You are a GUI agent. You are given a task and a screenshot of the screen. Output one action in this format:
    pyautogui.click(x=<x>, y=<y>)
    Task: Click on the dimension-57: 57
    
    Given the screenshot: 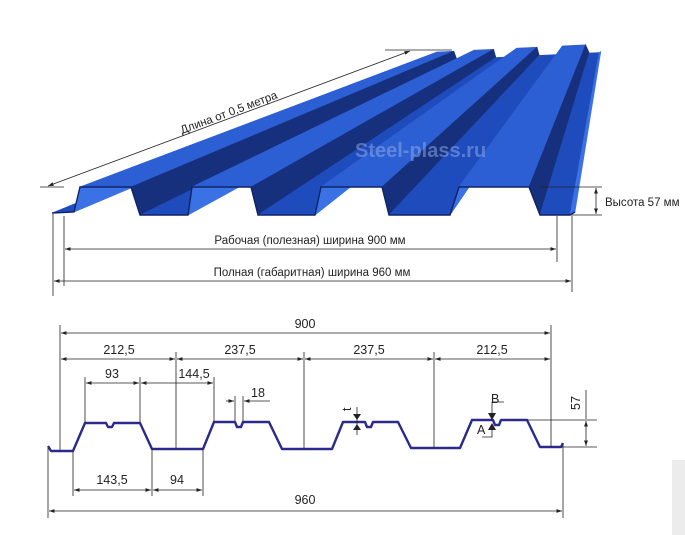 What is the action you would take?
    pyautogui.click(x=578, y=421)
    